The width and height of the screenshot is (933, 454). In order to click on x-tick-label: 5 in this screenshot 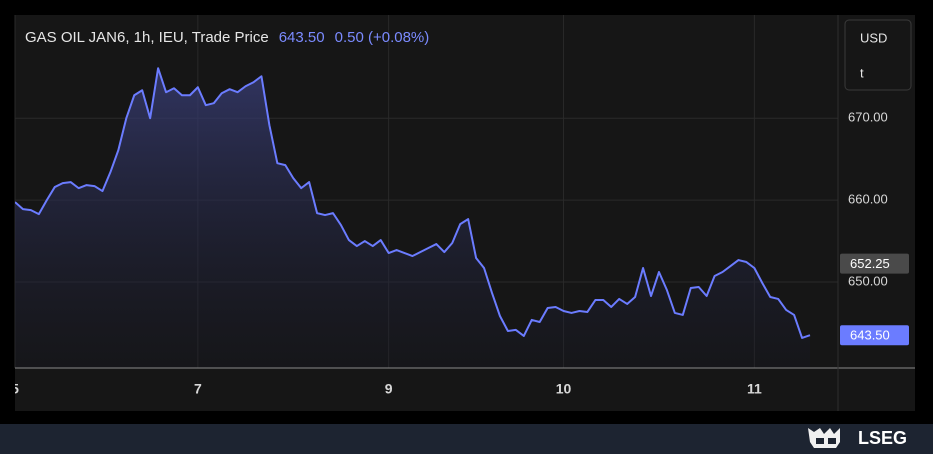, I will do `click(15, 389)`.